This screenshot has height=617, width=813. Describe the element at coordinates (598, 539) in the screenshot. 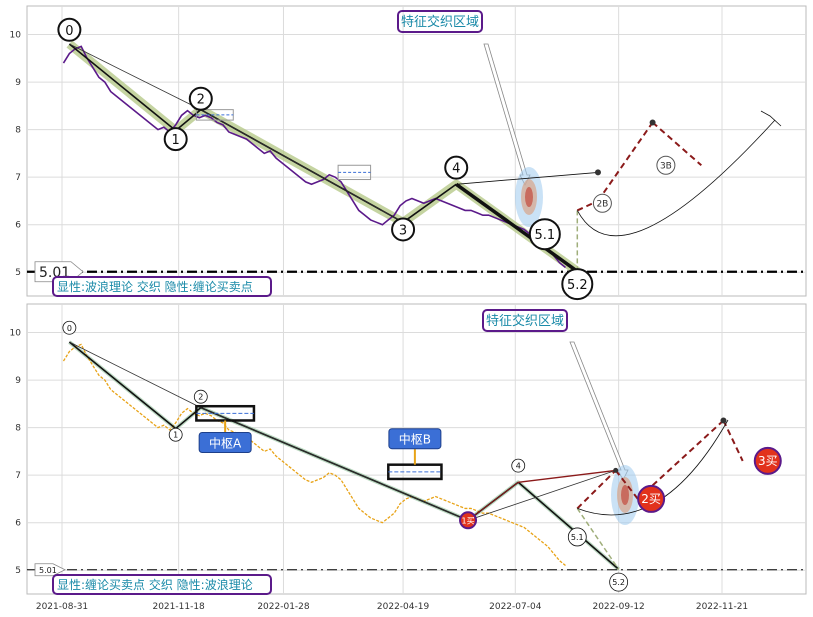

I see `projection-down-line` at that location.